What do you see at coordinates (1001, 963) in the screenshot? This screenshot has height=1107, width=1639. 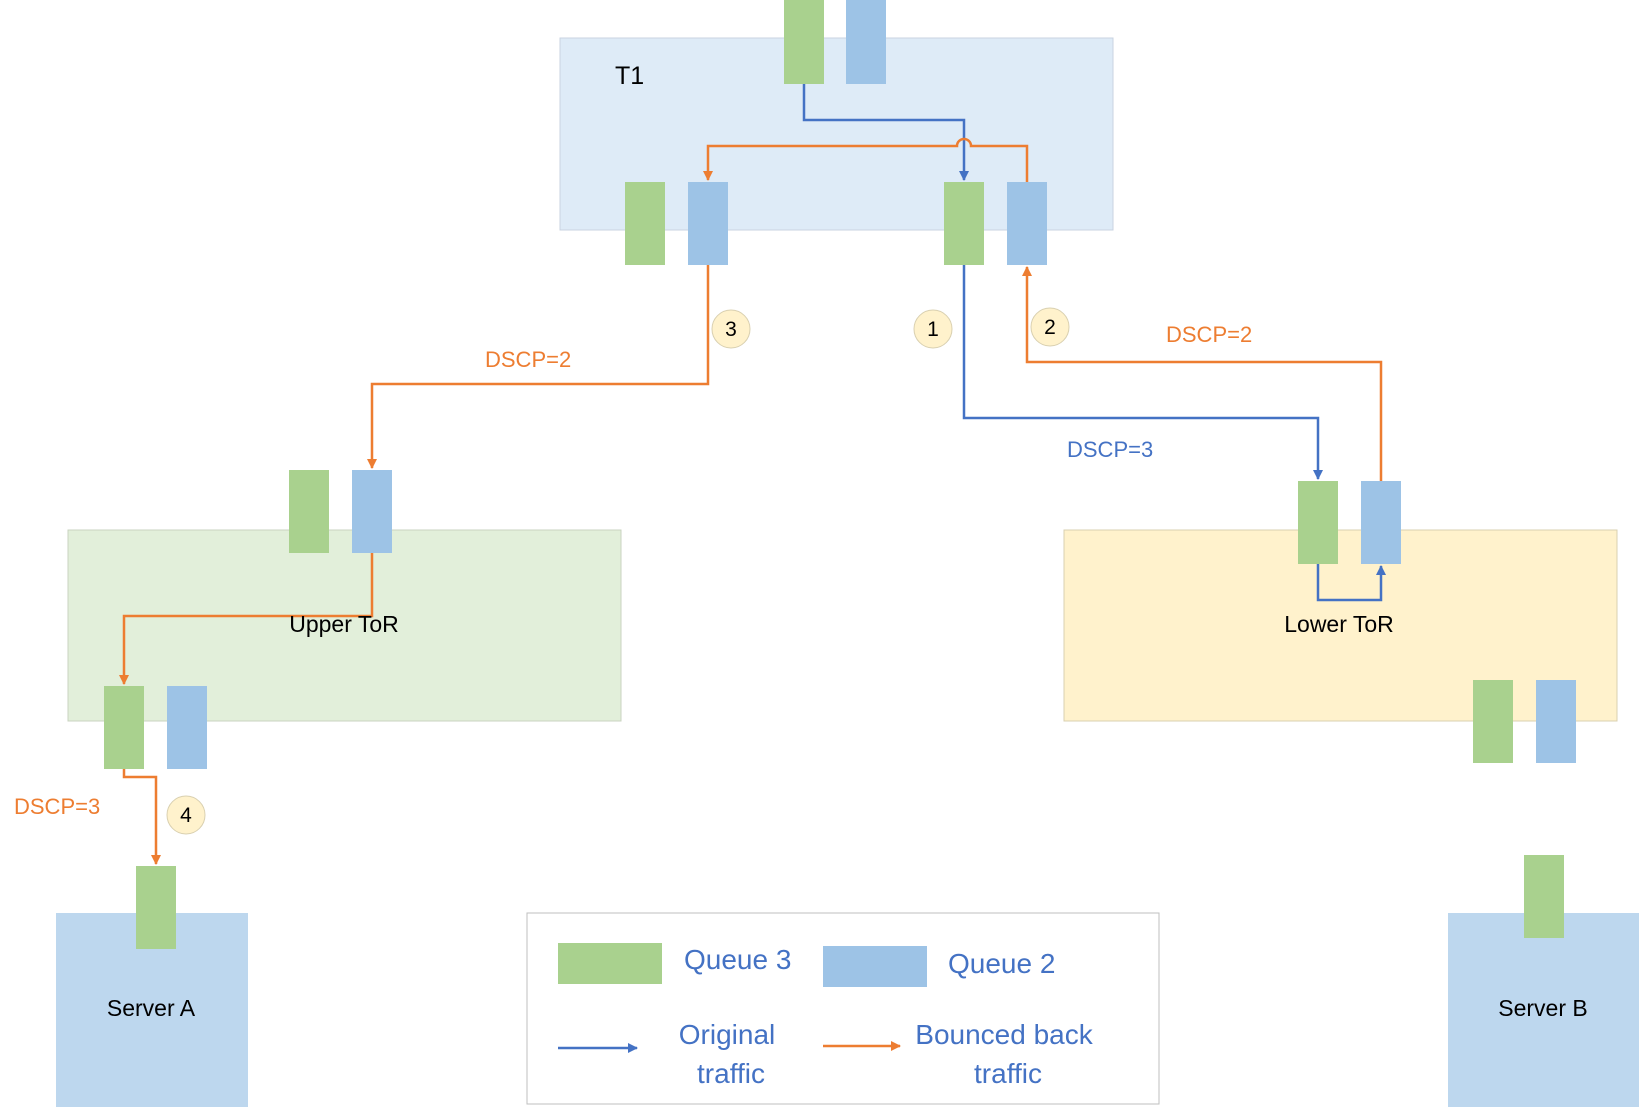 I see `legend-queue2-label: Queue 2` at bounding box center [1001, 963].